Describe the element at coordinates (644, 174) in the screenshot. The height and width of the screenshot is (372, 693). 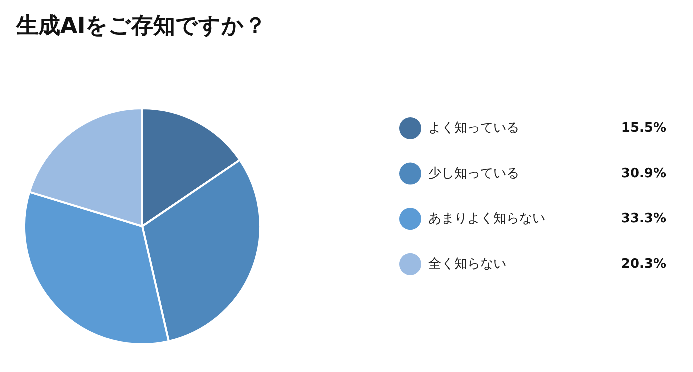
I see `data-label: 30.9%` at that location.